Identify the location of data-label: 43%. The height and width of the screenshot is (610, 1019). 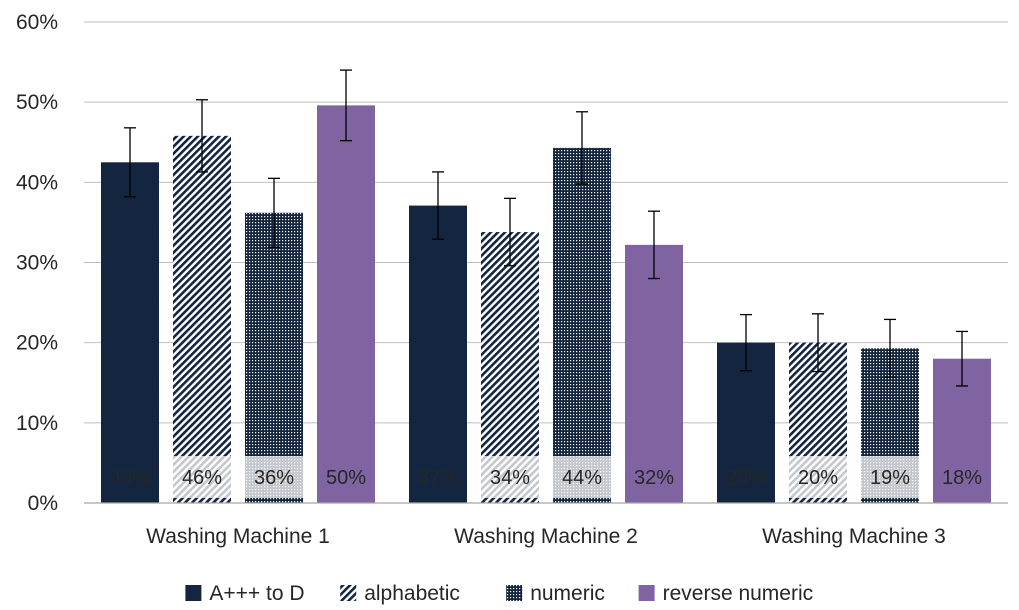
(130, 478).